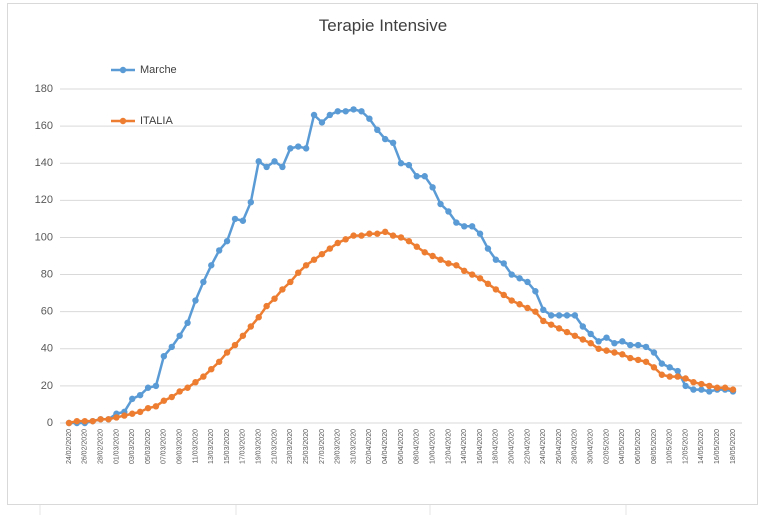 This screenshot has width=765, height=515. I want to click on x-tick-label: 04/04/2020, so click(385, 446).